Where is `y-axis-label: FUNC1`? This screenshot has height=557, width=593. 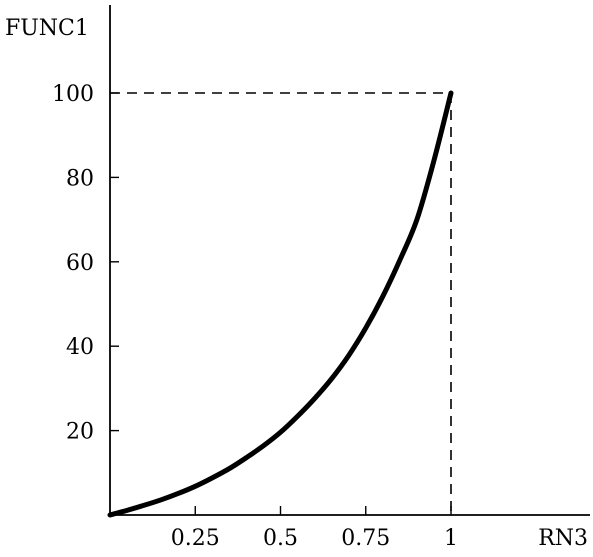 y-axis-label: FUNC1 is located at coordinates (47, 28).